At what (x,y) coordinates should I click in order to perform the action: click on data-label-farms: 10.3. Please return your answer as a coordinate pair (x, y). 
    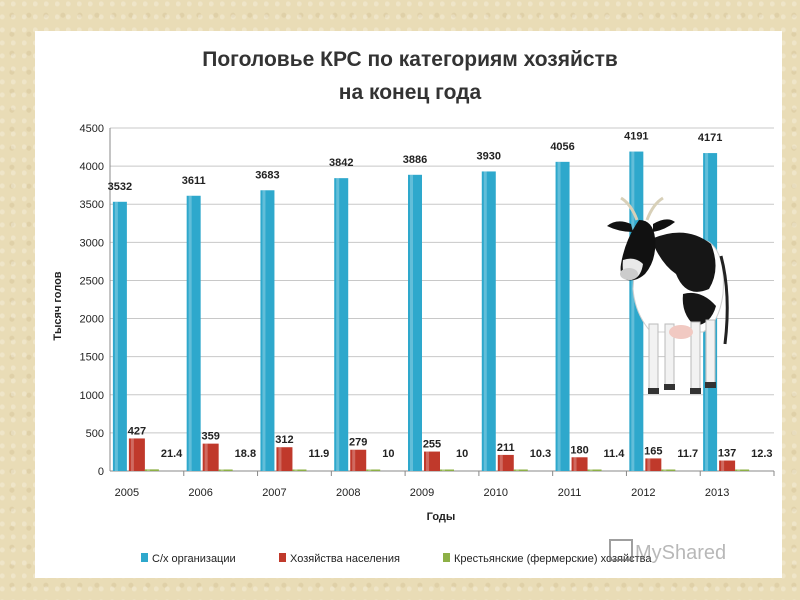
    Looking at the image, I should click on (540, 454).